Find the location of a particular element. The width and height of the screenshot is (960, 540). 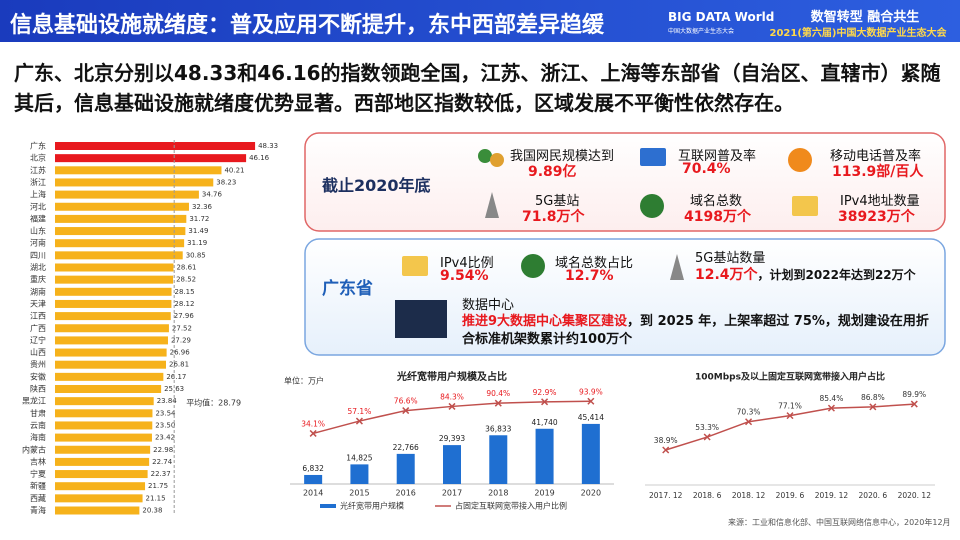

value-label: 38.9% is located at coordinates (666, 440).